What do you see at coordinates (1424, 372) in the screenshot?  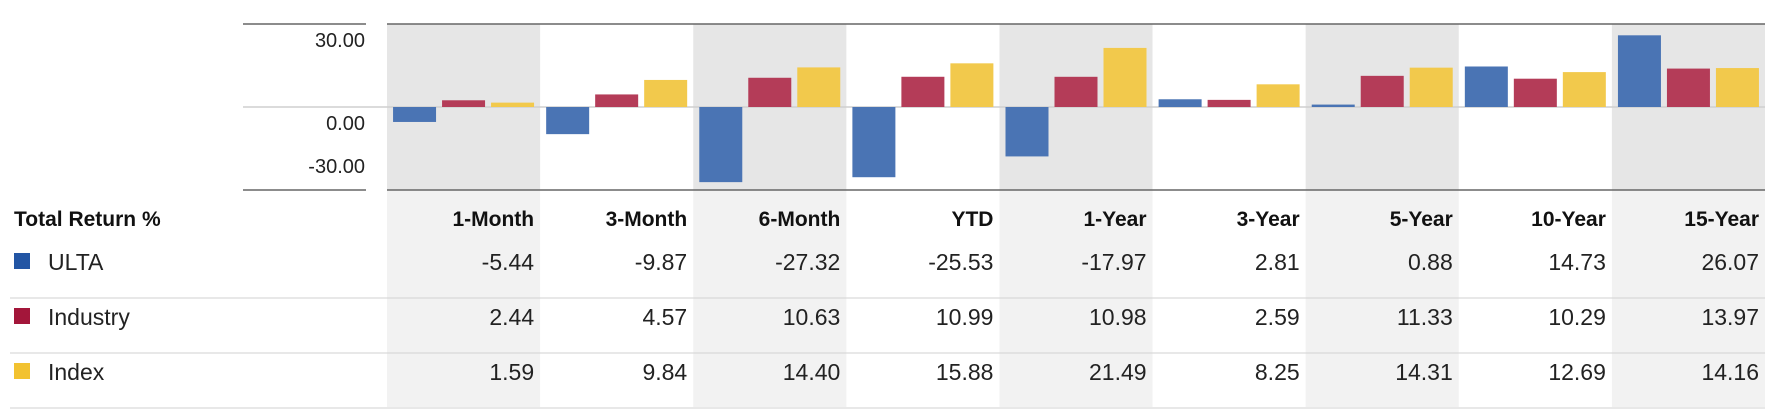 I see `table-cell: 14.31` at bounding box center [1424, 372].